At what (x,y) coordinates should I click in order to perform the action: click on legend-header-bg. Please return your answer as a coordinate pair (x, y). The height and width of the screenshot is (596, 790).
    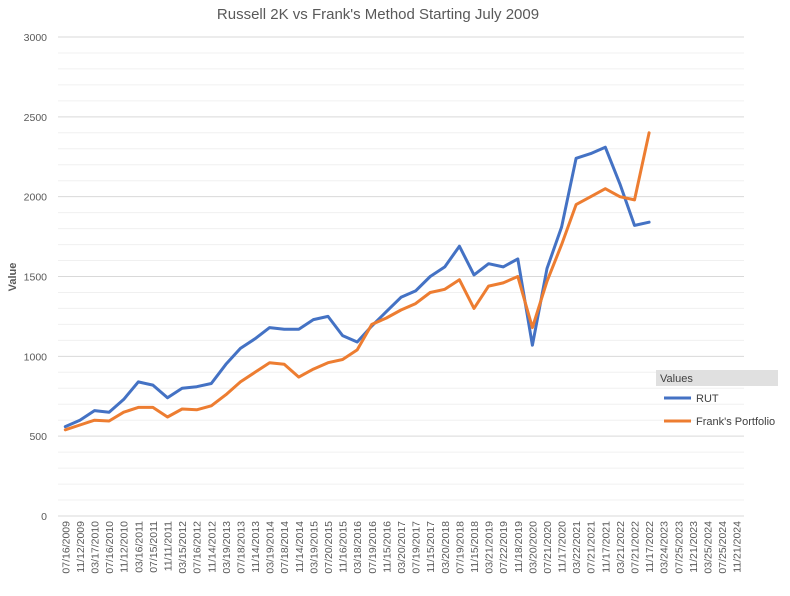
    Looking at the image, I should click on (717, 378).